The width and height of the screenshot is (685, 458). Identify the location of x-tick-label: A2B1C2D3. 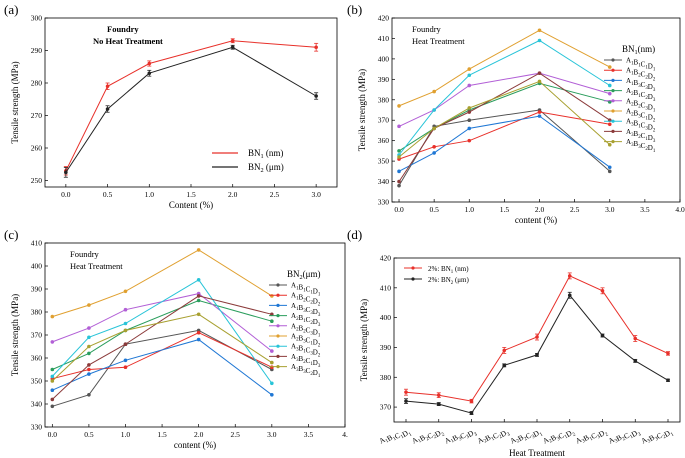
(494, 437).